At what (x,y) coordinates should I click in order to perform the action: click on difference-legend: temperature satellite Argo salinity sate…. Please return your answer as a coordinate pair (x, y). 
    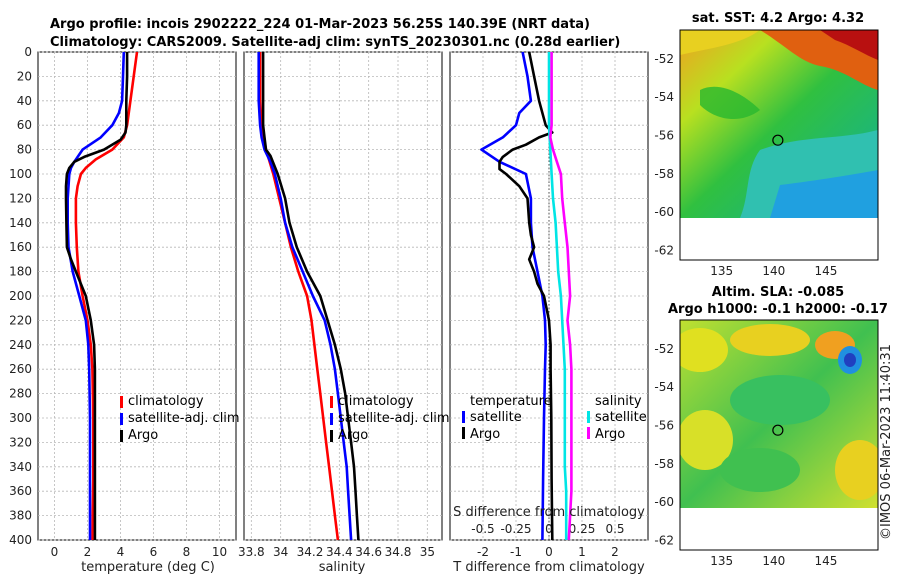
    Looking at the image, I should click on (554, 418).